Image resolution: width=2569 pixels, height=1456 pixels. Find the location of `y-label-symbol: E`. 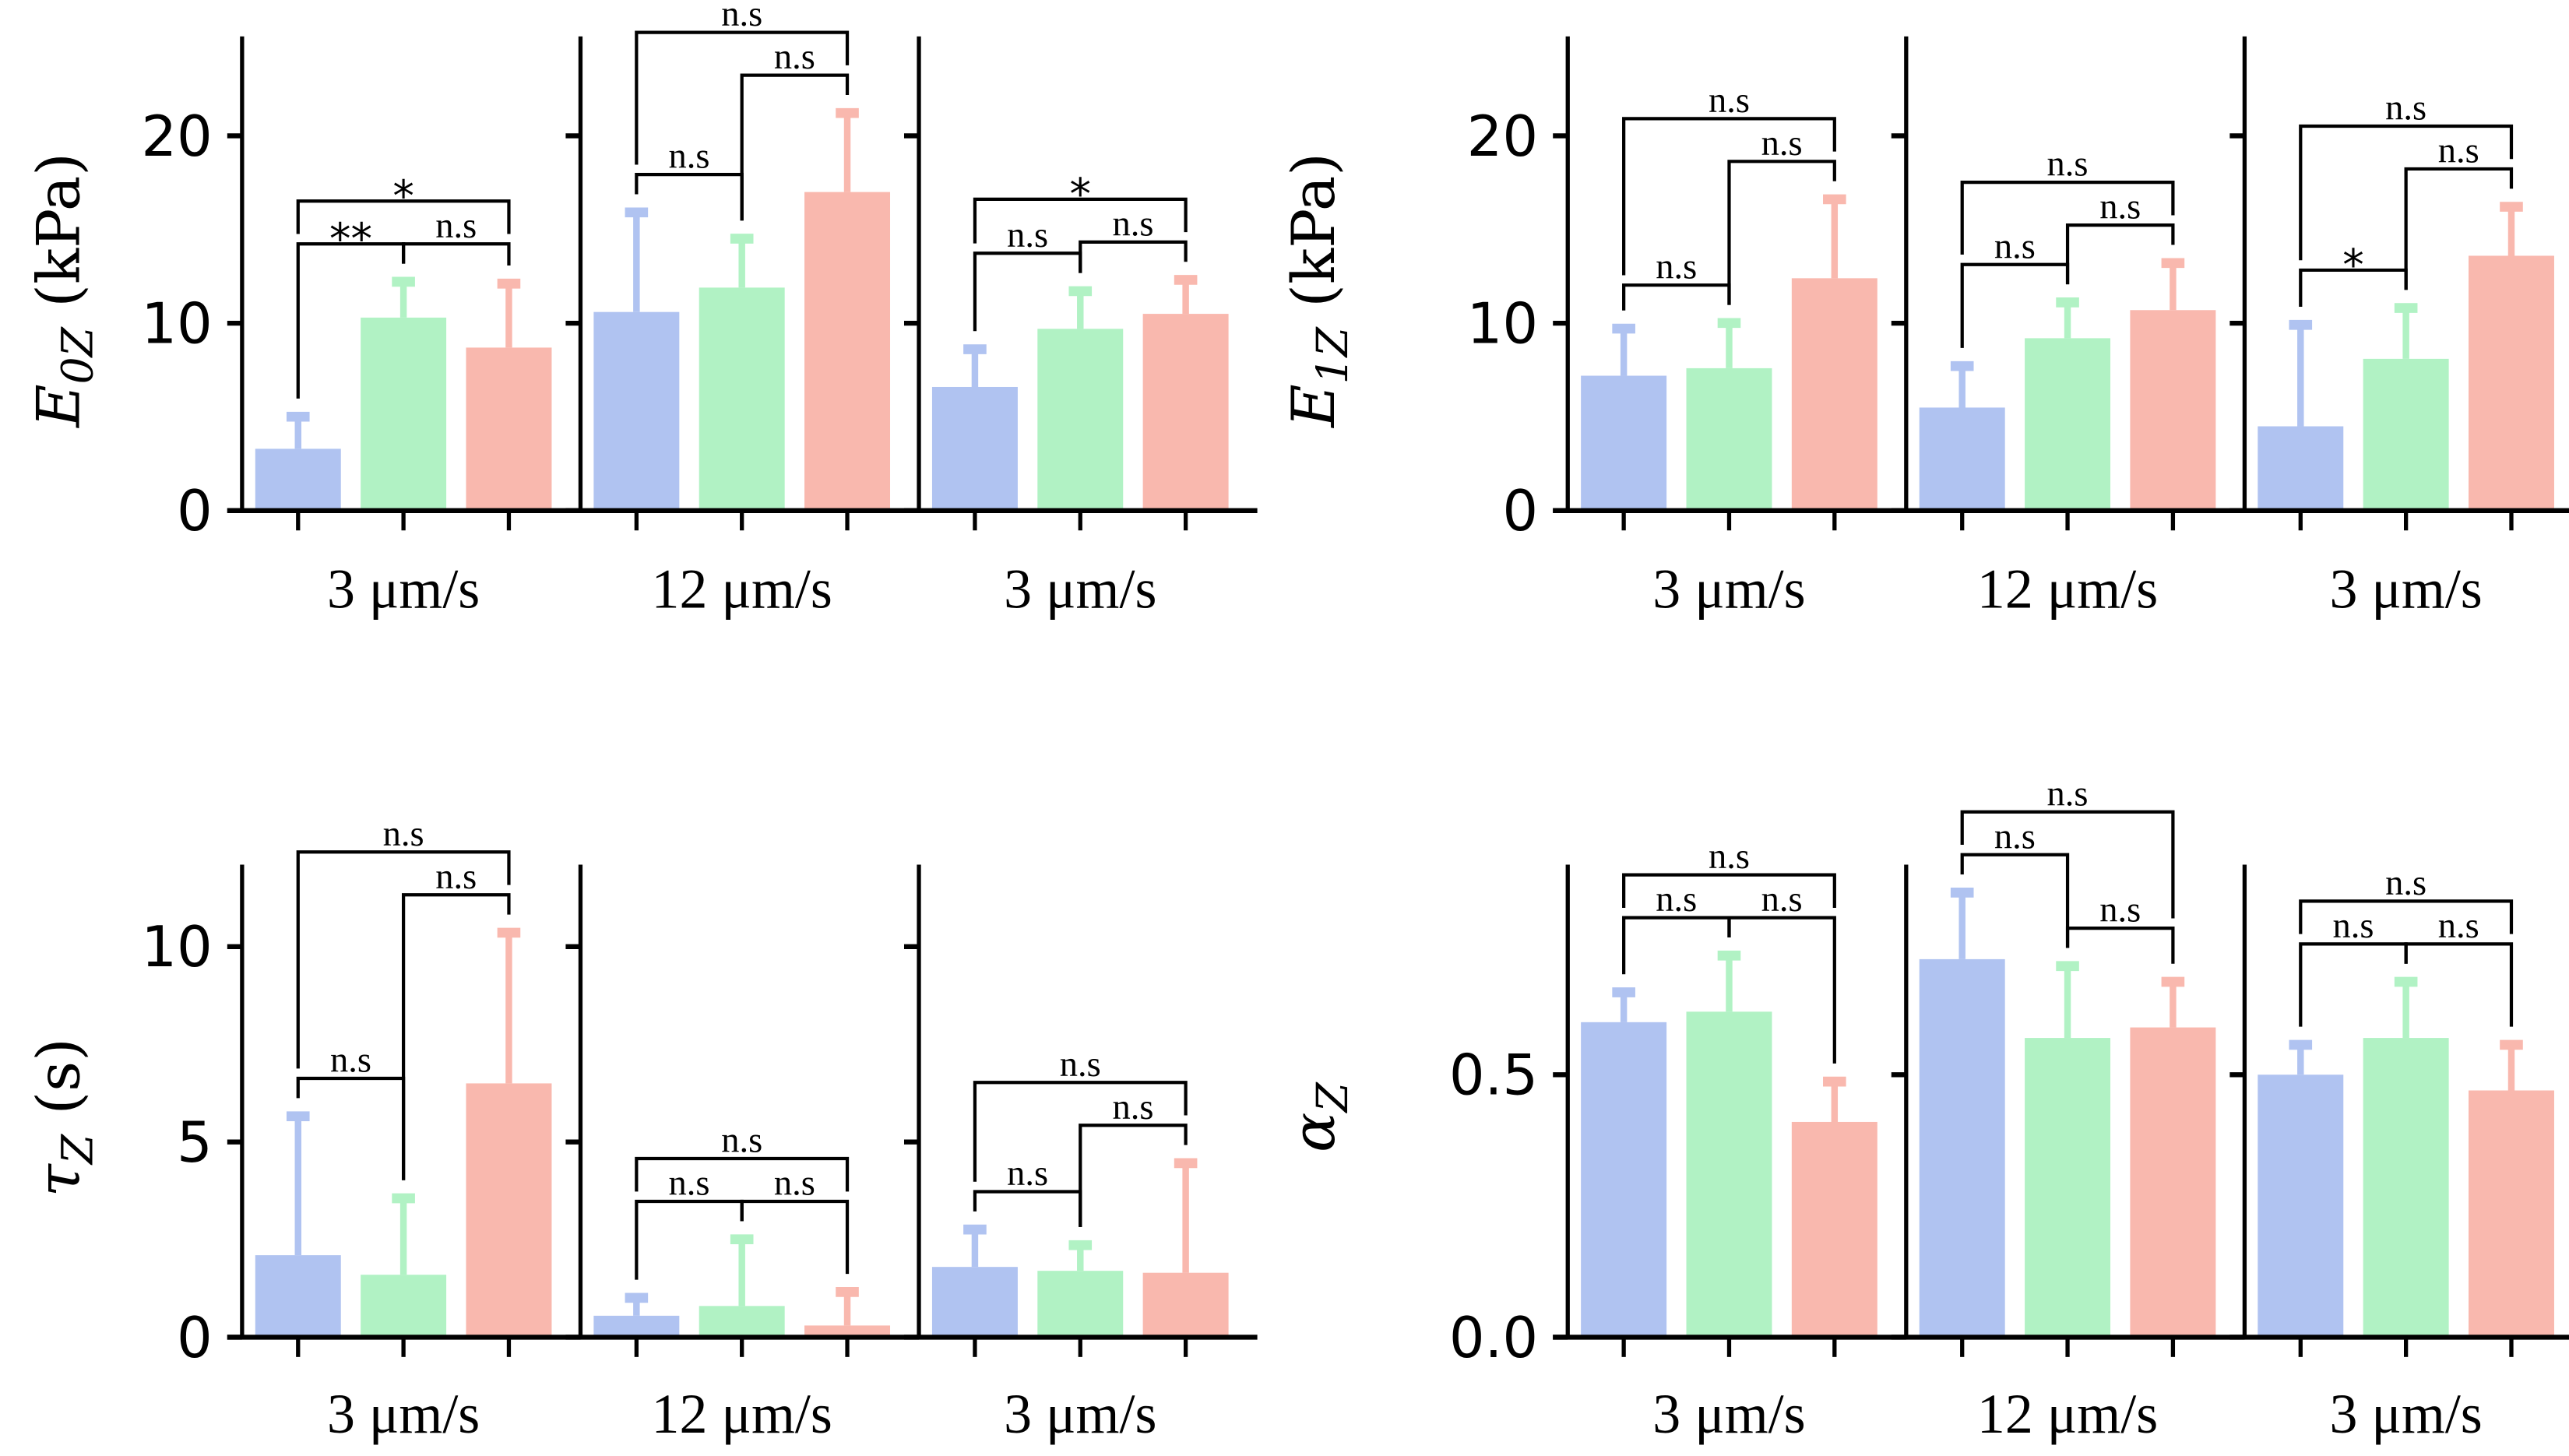

y-label-symbol: E is located at coordinates (58, 406).